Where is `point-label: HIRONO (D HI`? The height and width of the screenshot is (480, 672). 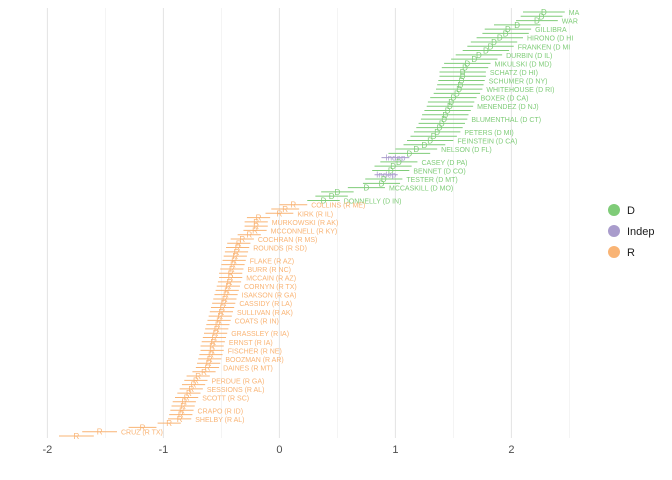 point-label: HIRONO (D HI is located at coordinates (550, 39).